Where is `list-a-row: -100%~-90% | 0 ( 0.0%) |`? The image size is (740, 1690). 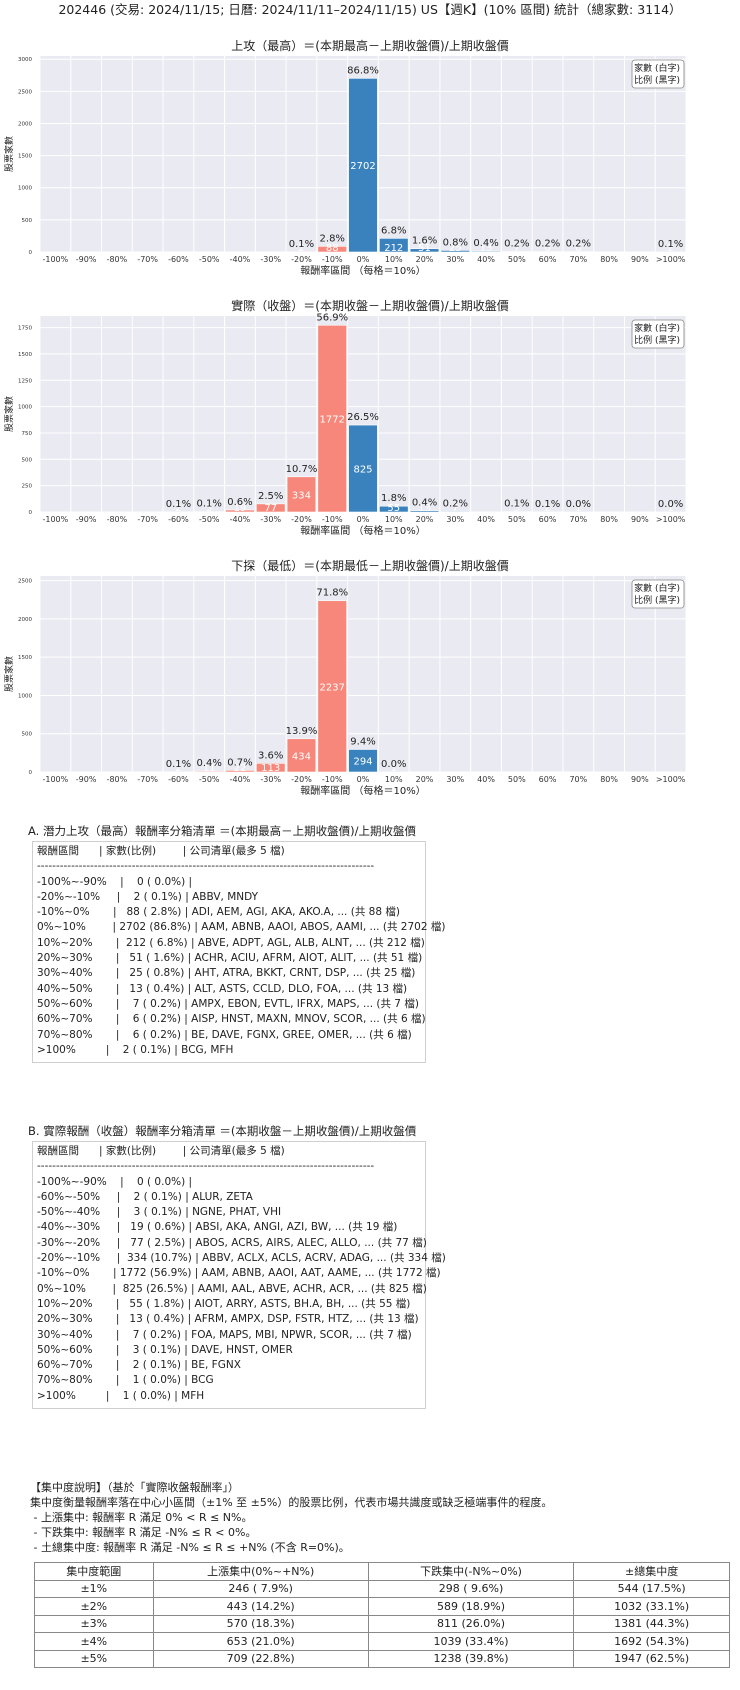 list-a-row: -100%~-90% | 0 ( 0.0%) | is located at coordinates (115, 881).